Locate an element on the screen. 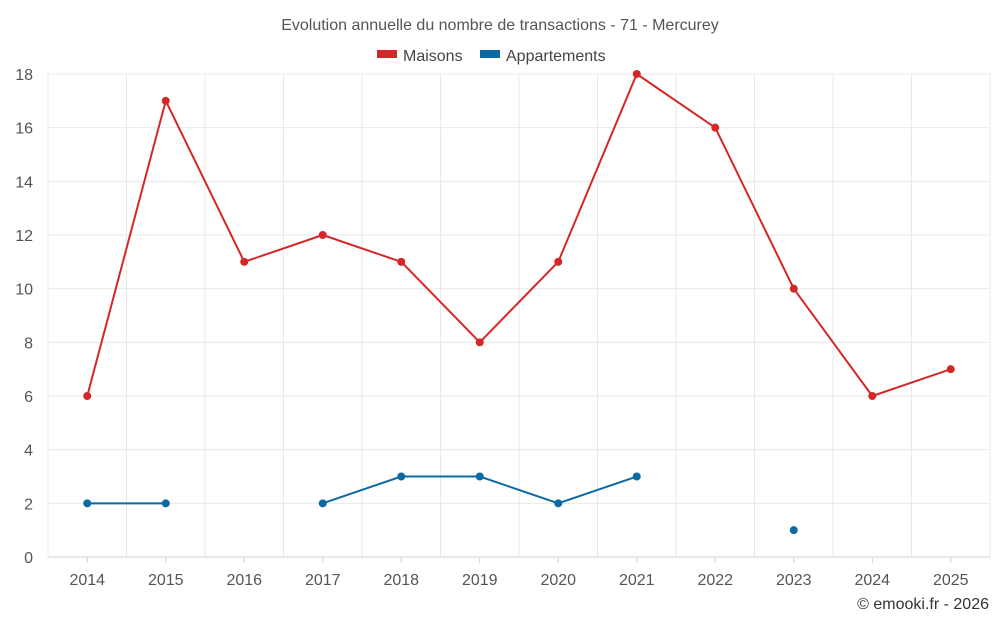 The image size is (1000, 625). y-tick-label: 8 is located at coordinates (28, 343).